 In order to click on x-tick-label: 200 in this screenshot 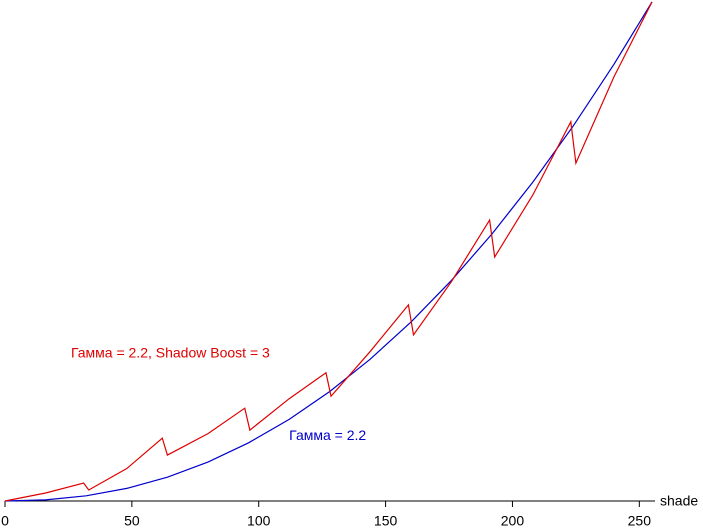, I will do `click(513, 521)`.